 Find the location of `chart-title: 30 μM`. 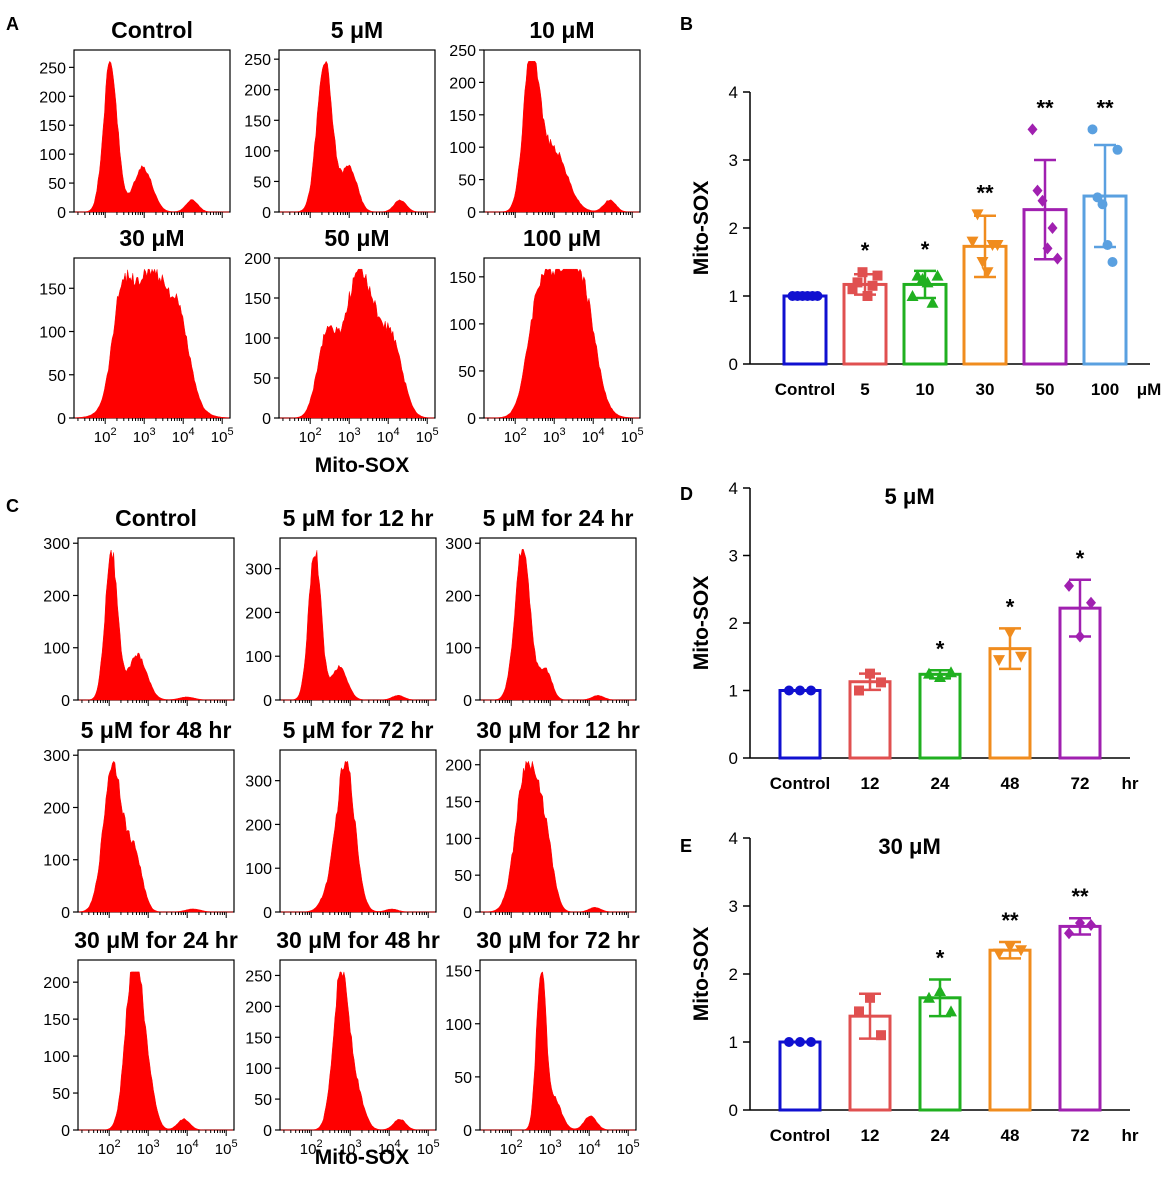

chart-title: 30 μM is located at coordinates (909, 846).